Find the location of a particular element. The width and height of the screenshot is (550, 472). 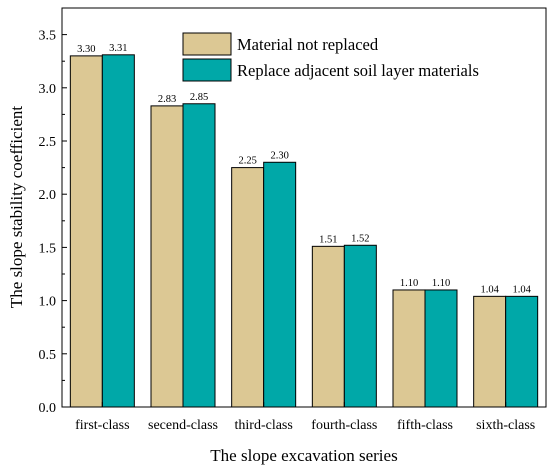

bar-material-not-replaced-secend-class is located at coordinates (167, 256).